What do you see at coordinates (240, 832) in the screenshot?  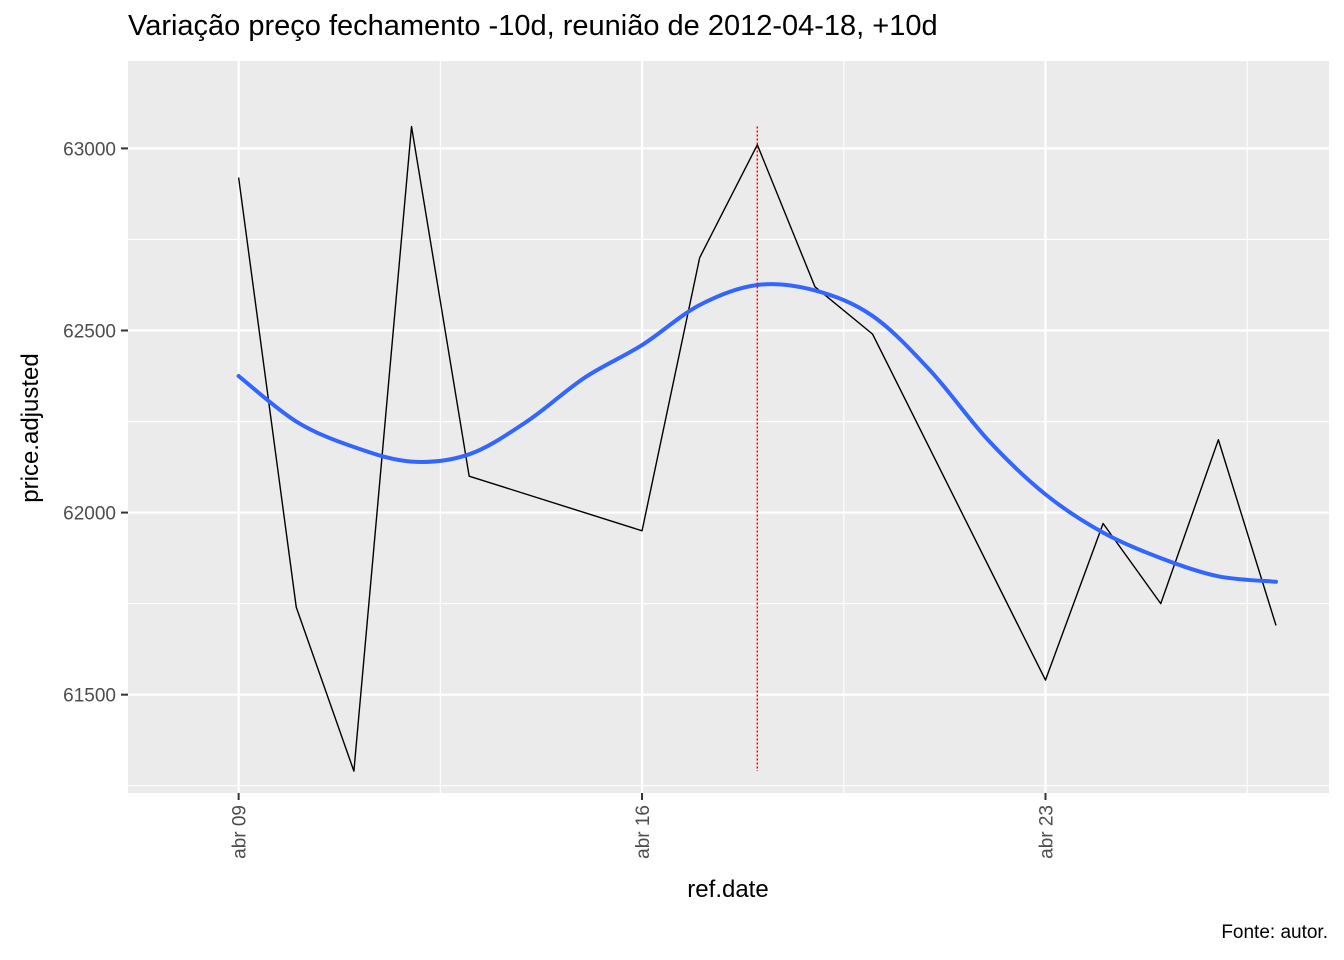 I see `x-tick-label: abr 09` at bounding box center [240, 832].